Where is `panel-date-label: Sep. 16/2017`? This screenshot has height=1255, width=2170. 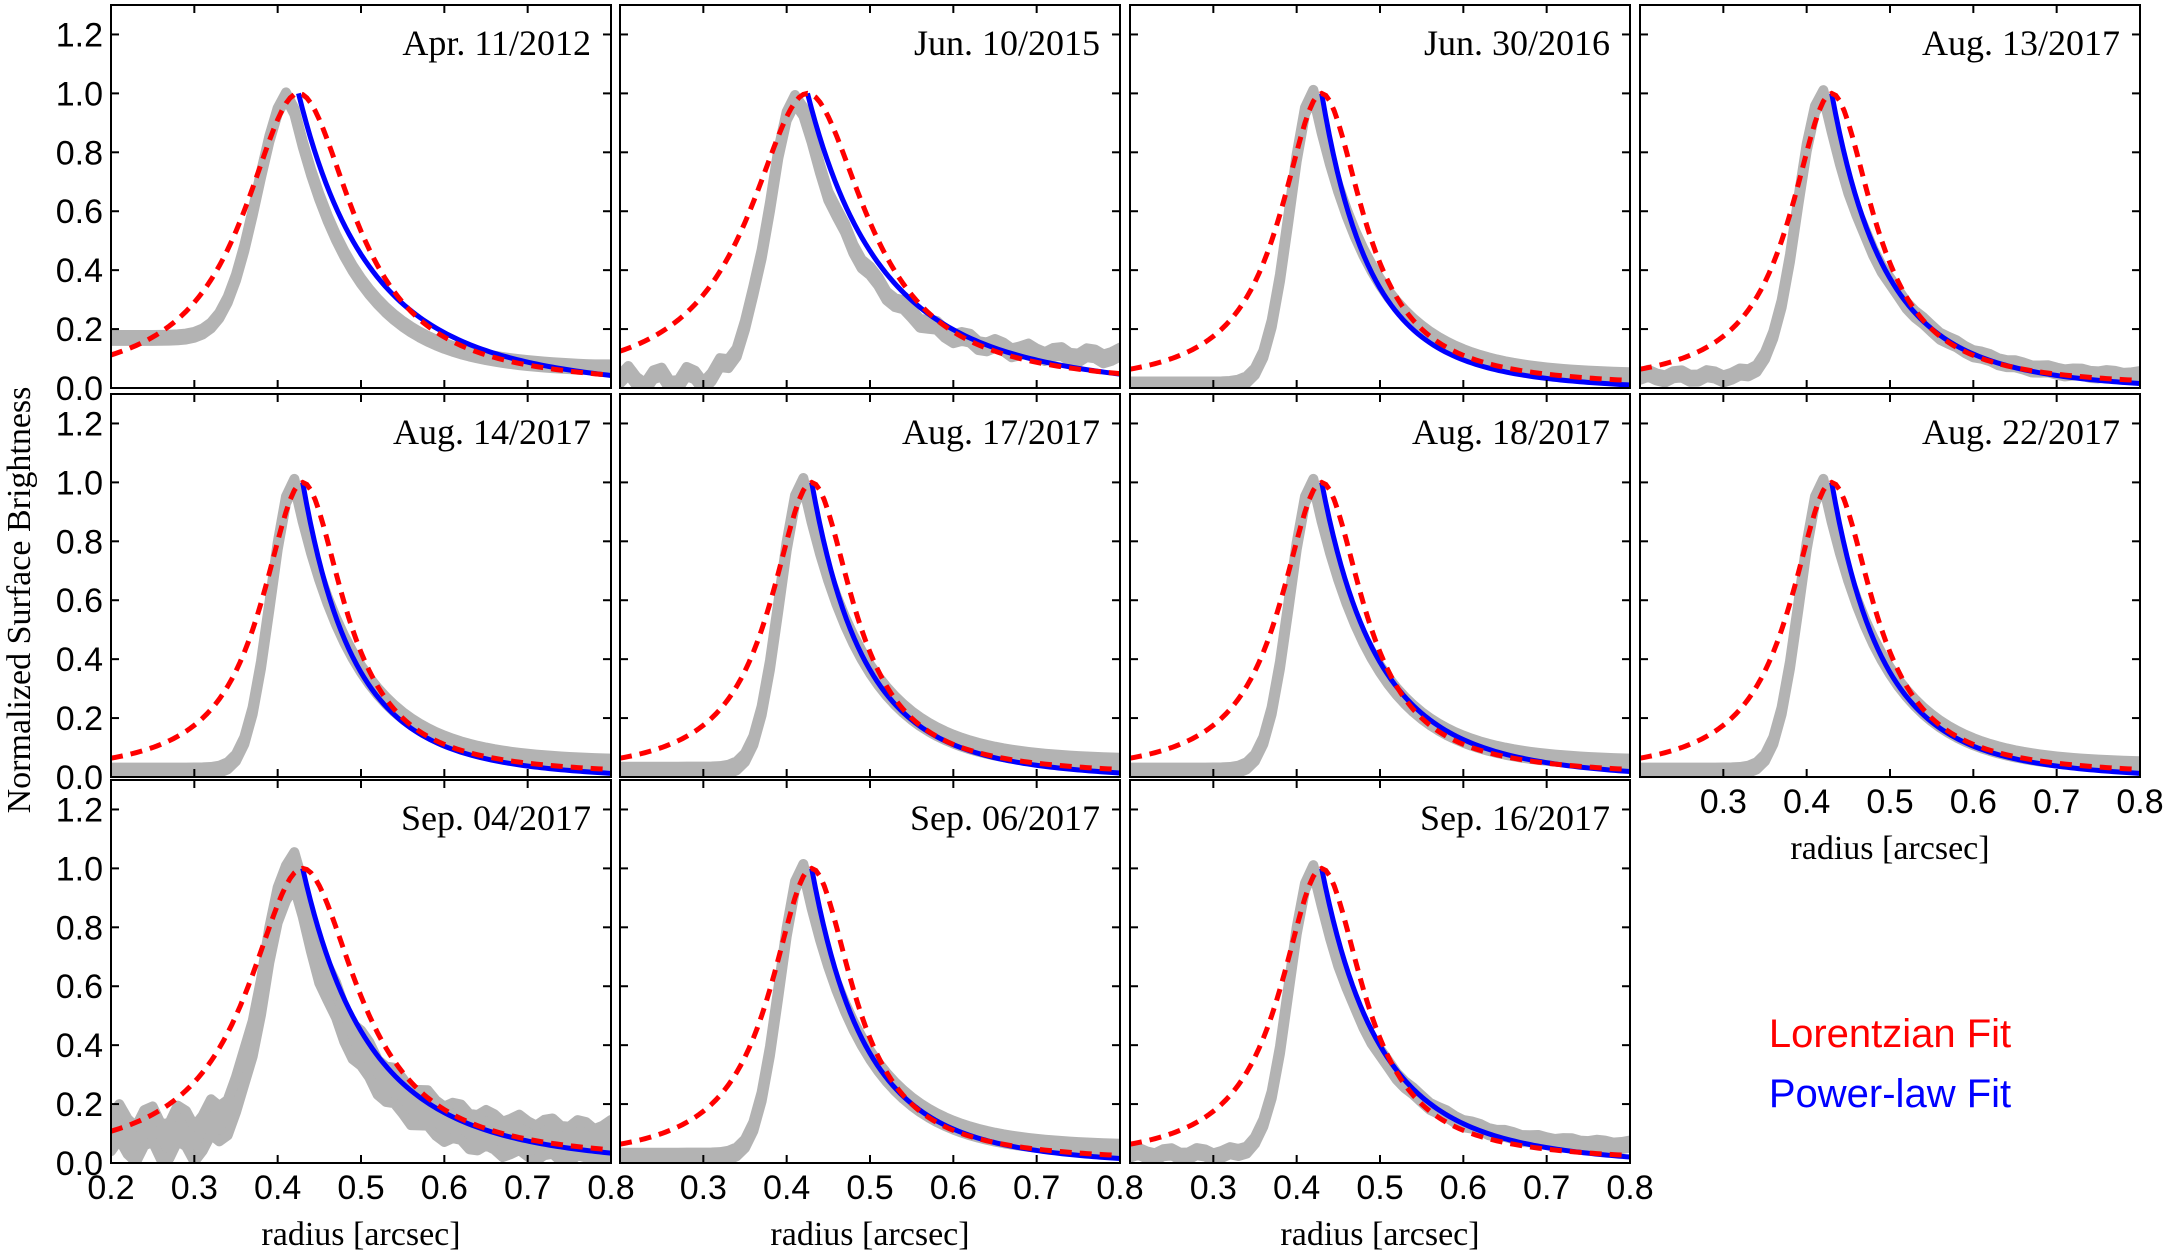
panel-date-label: Sep. 16/2017 is located at coordinates (1515, 818).